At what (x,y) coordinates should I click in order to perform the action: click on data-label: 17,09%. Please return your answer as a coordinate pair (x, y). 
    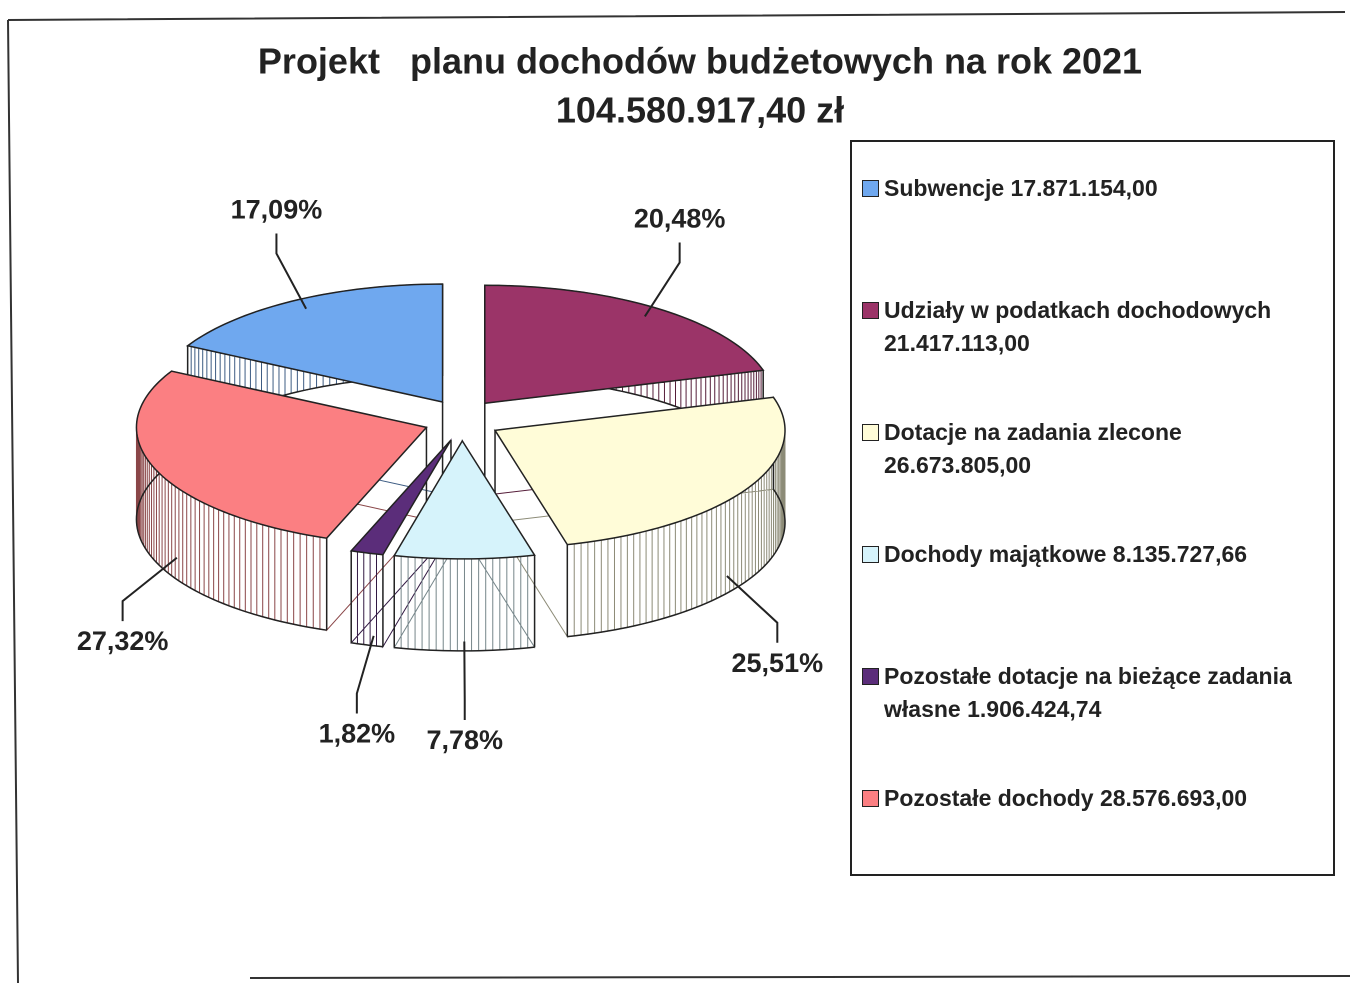
    Looking at the image, I should click on (277, 210).